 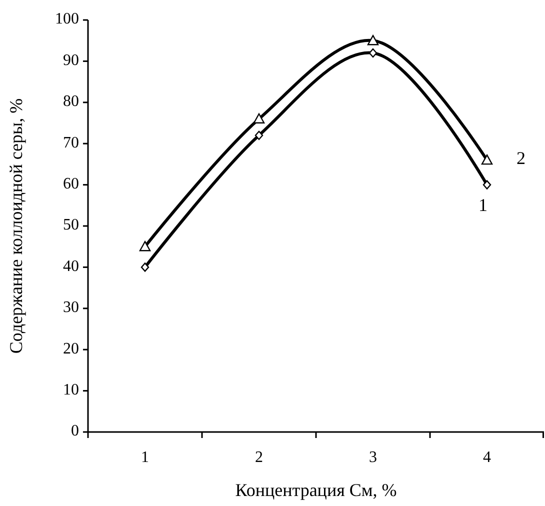 I want to click on y-tick-label: 80, so click(x=71, y=101).